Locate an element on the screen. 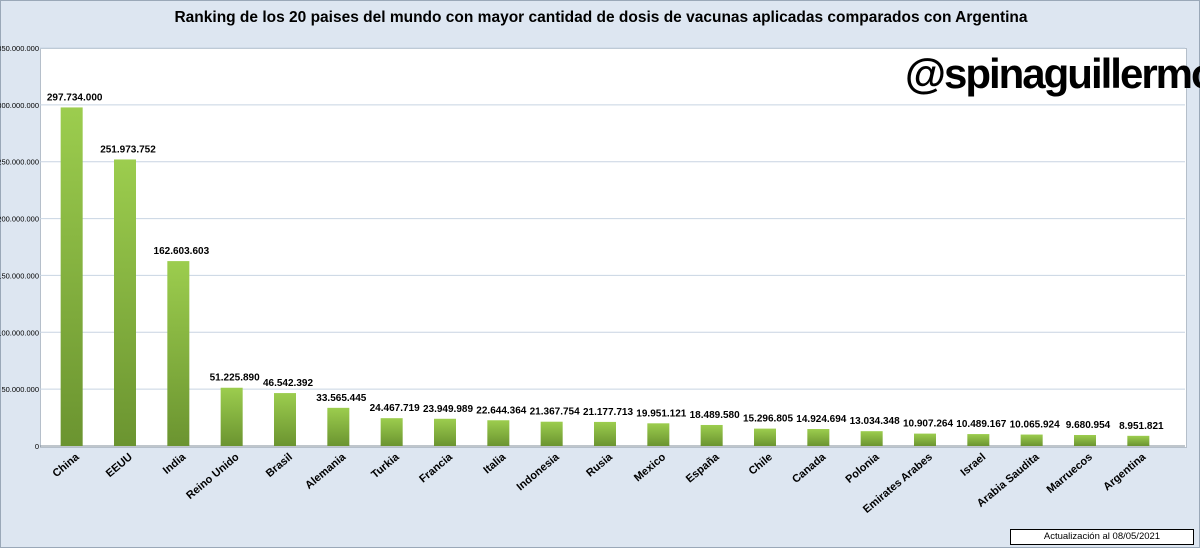  x-tick-label: Polonia is located at coordinates (862, 468).